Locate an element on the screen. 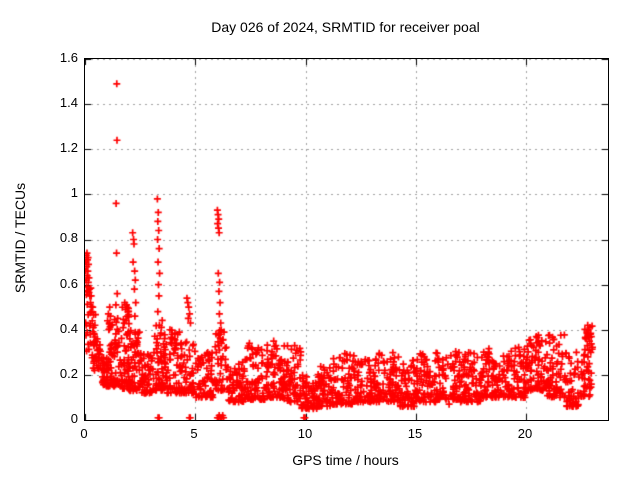 The width and height of the screenshot is (640, 480). y-tick-label-12: 1.2 is located at coordinates (68, 147).